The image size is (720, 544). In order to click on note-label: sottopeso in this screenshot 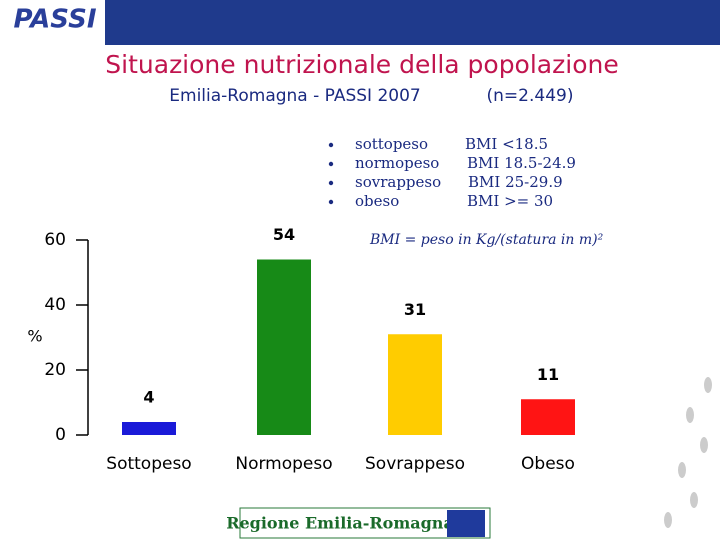, I will do `click(391, 144)`.